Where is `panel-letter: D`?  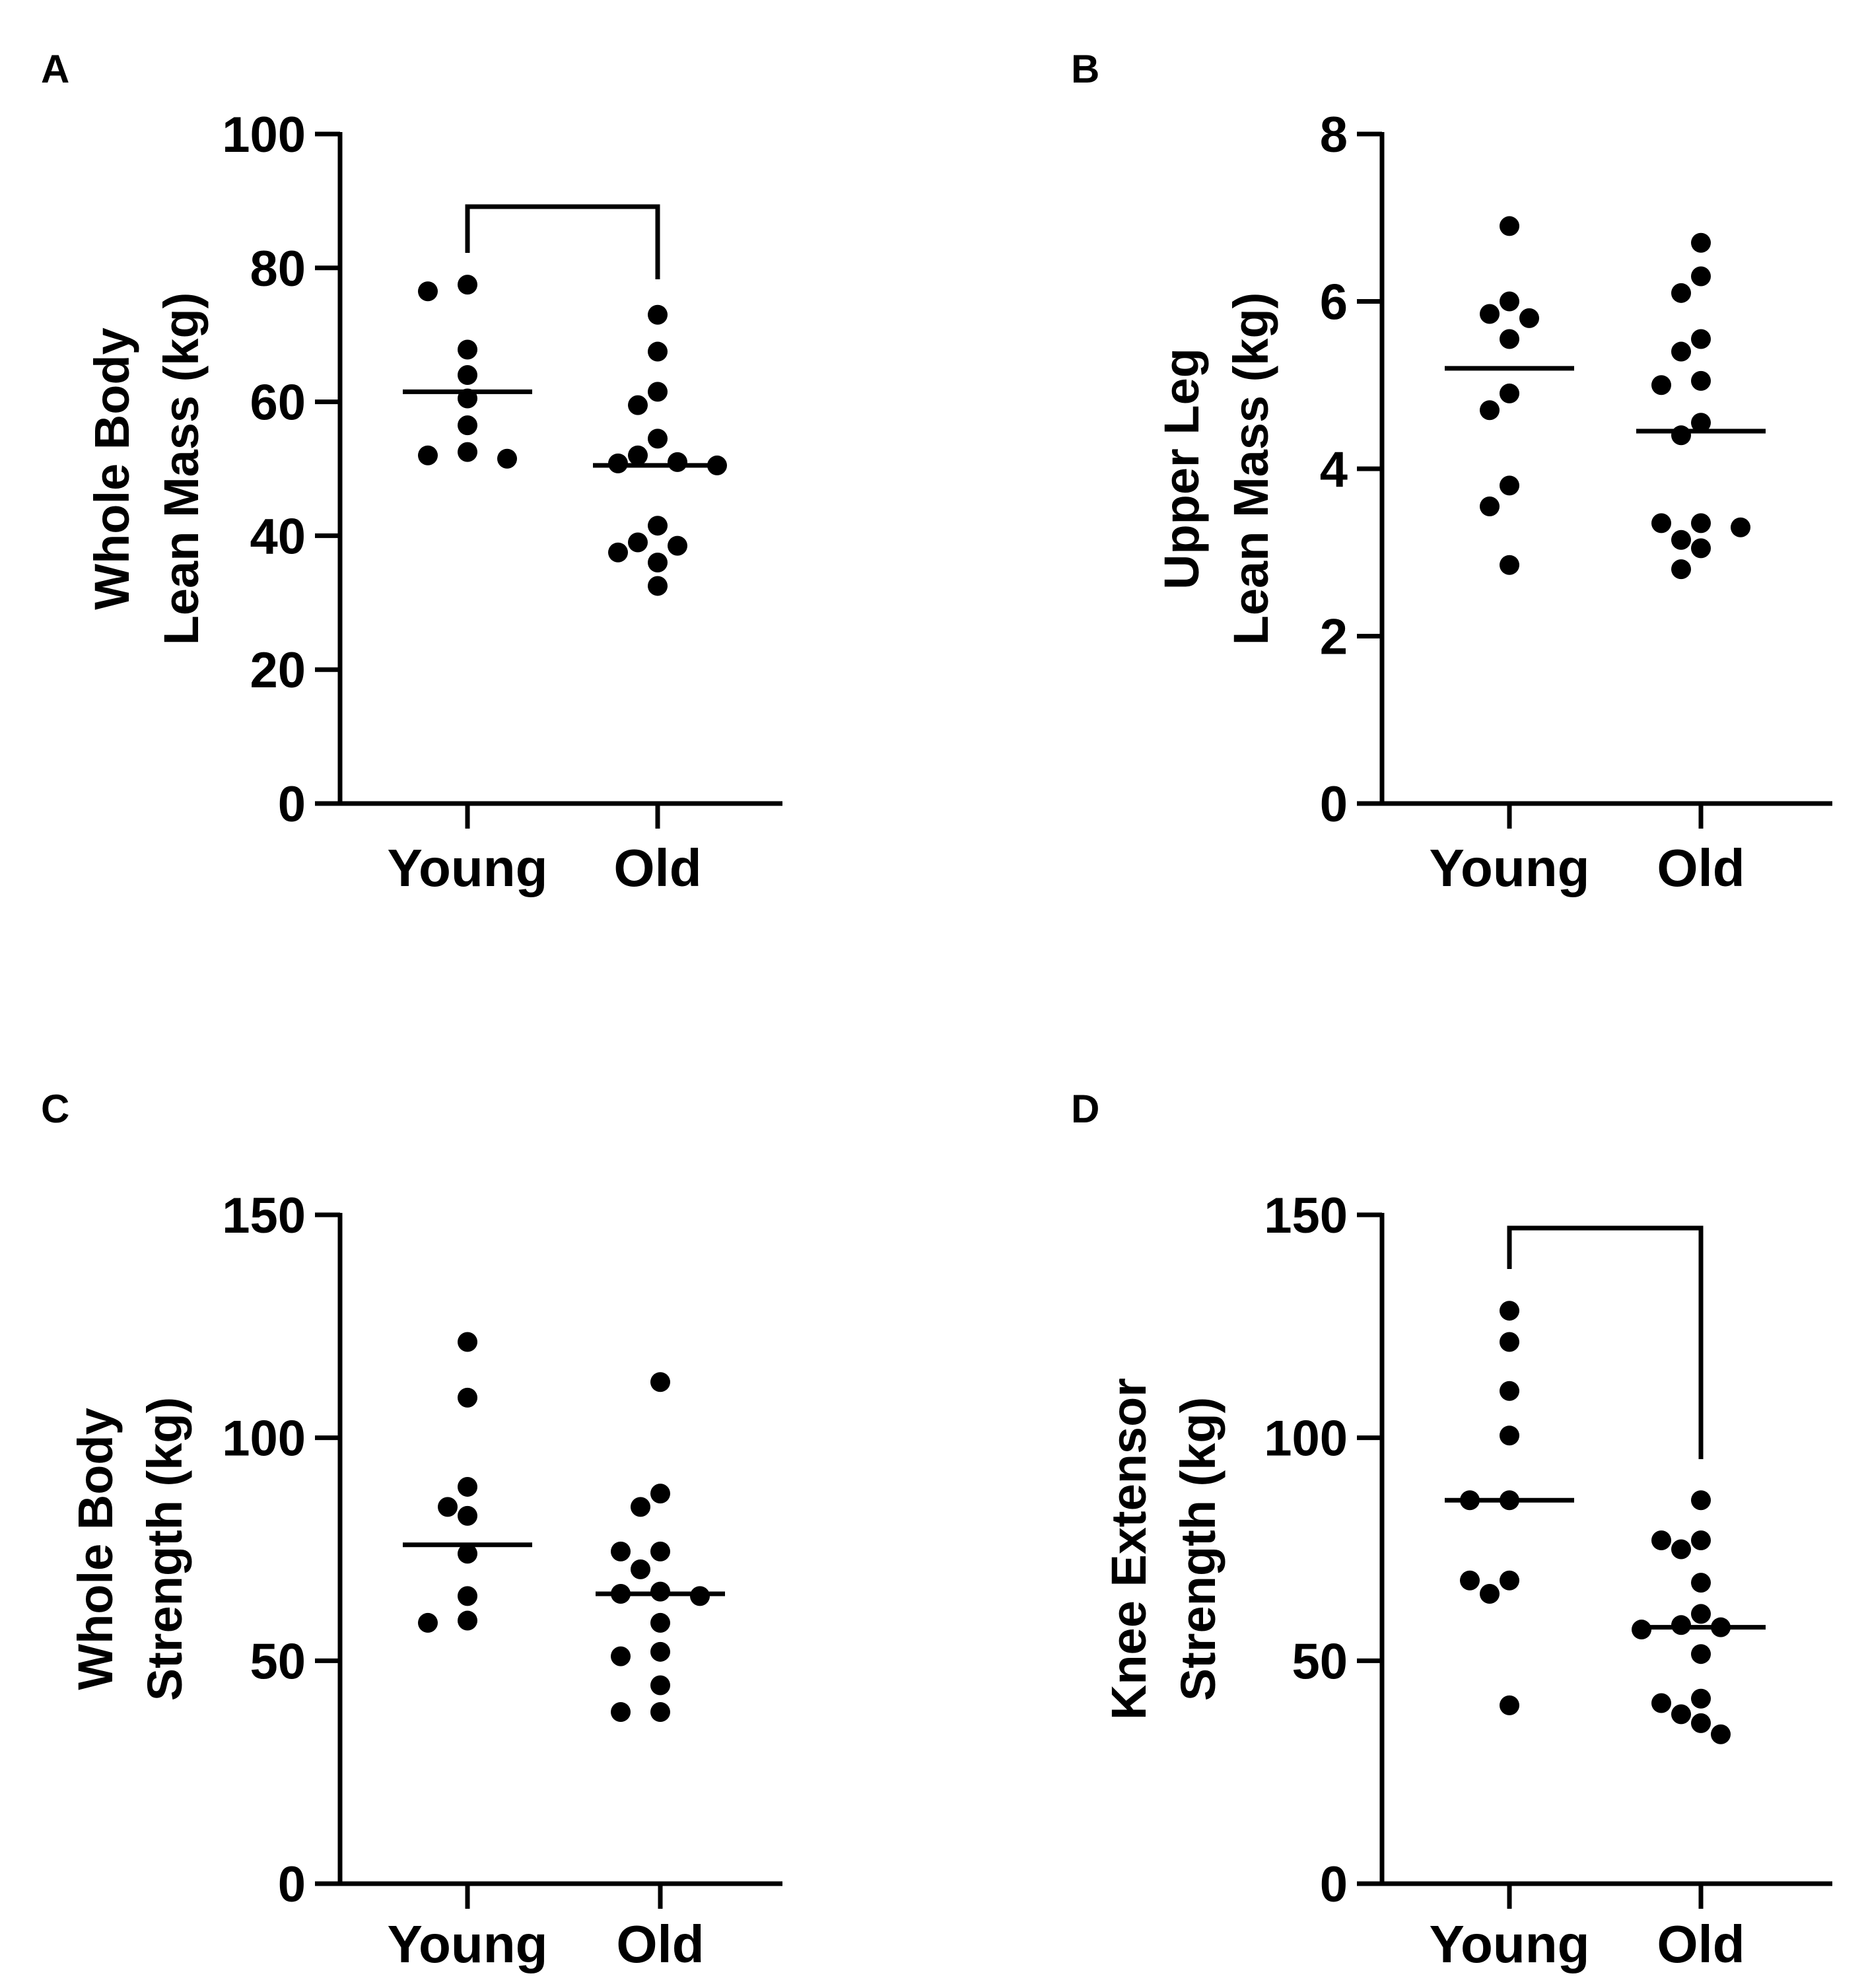
panel-letter: D is located at coordinates (1085, 1109).